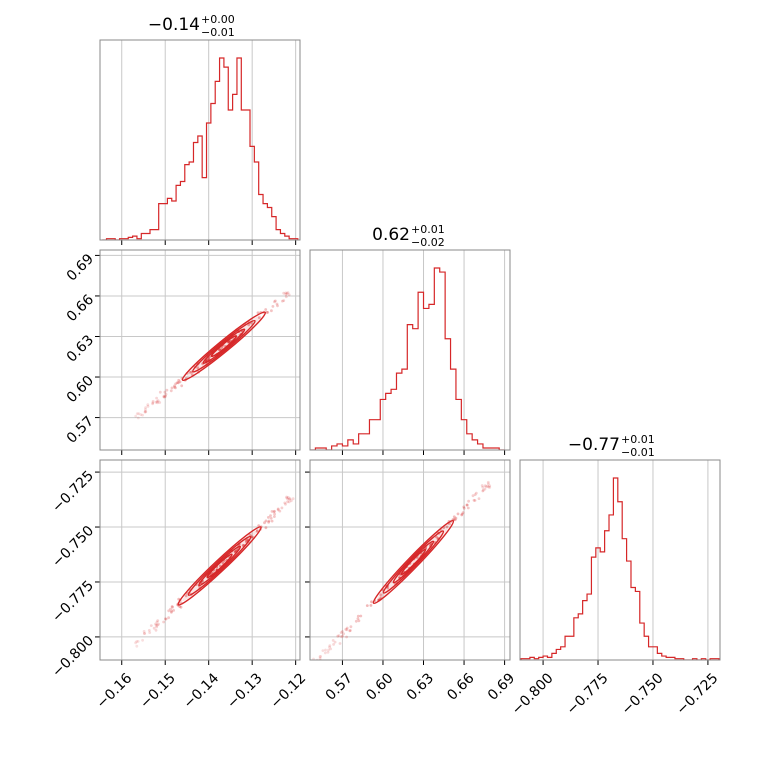 The height and width of the screenshot is (760, 760). I want to click on param-title-upper-2: +0.01, so click(638, 439).